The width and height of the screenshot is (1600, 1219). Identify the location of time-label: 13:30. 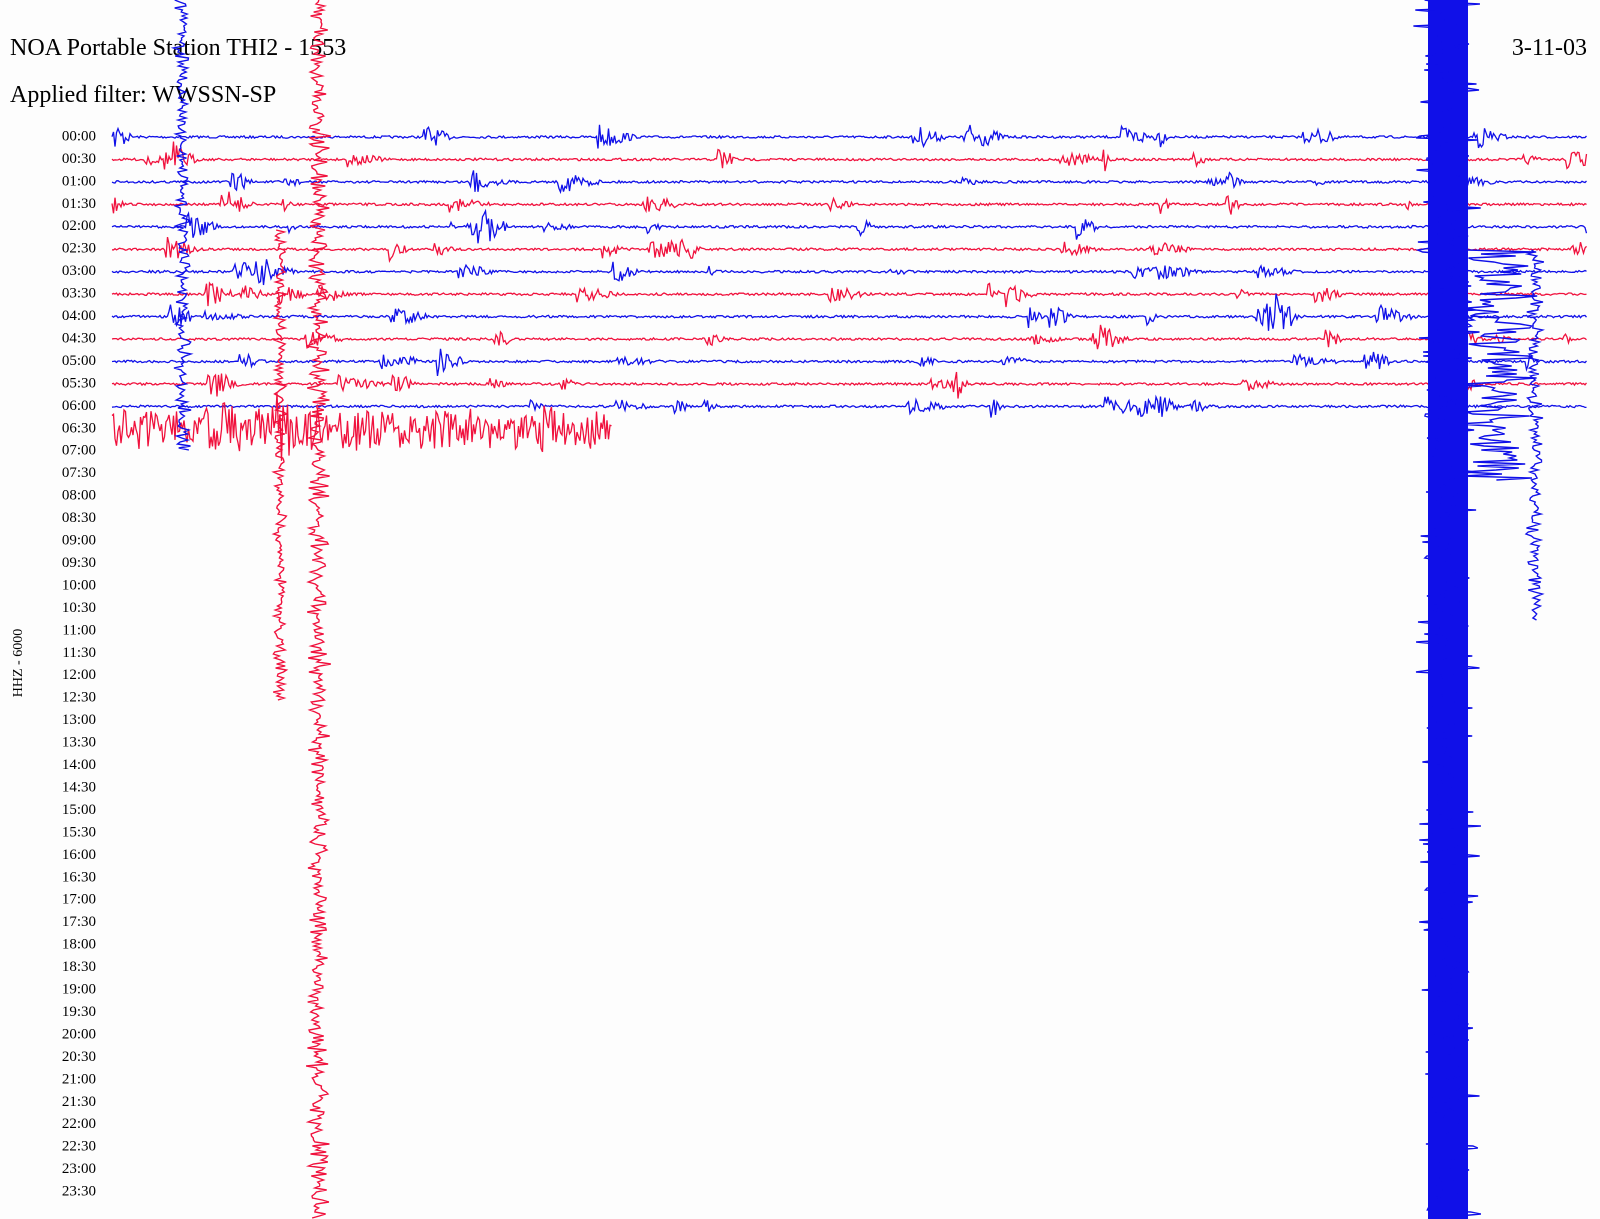
(79, 743).